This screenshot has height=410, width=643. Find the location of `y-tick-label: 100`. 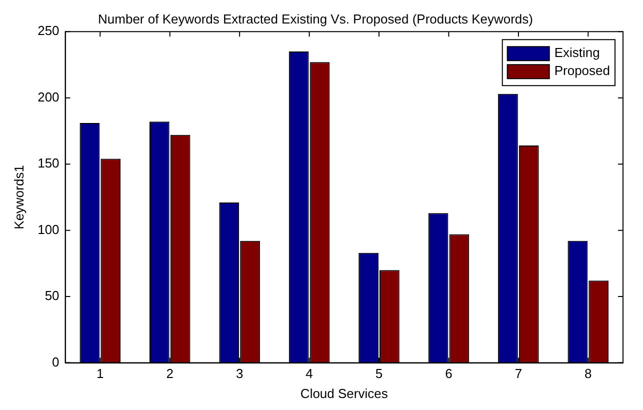

y-tick-label: 100 is located at coordinates (49, 229).